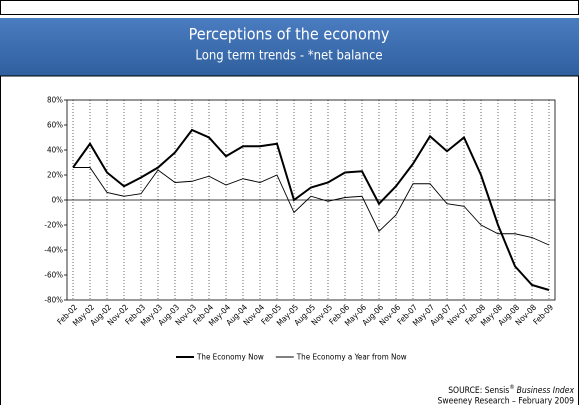  I want to click on legend-label: The Economy a Year from Now, so click(351, 357).